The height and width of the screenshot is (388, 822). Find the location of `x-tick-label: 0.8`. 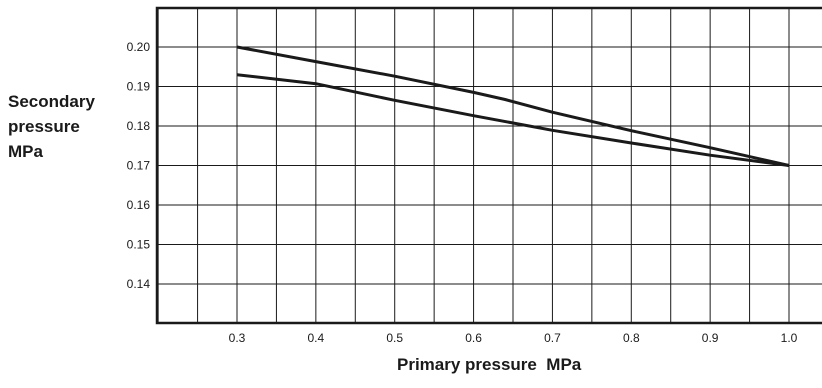

x-tick-label: 0.8 is located at coordinates (631, 338).